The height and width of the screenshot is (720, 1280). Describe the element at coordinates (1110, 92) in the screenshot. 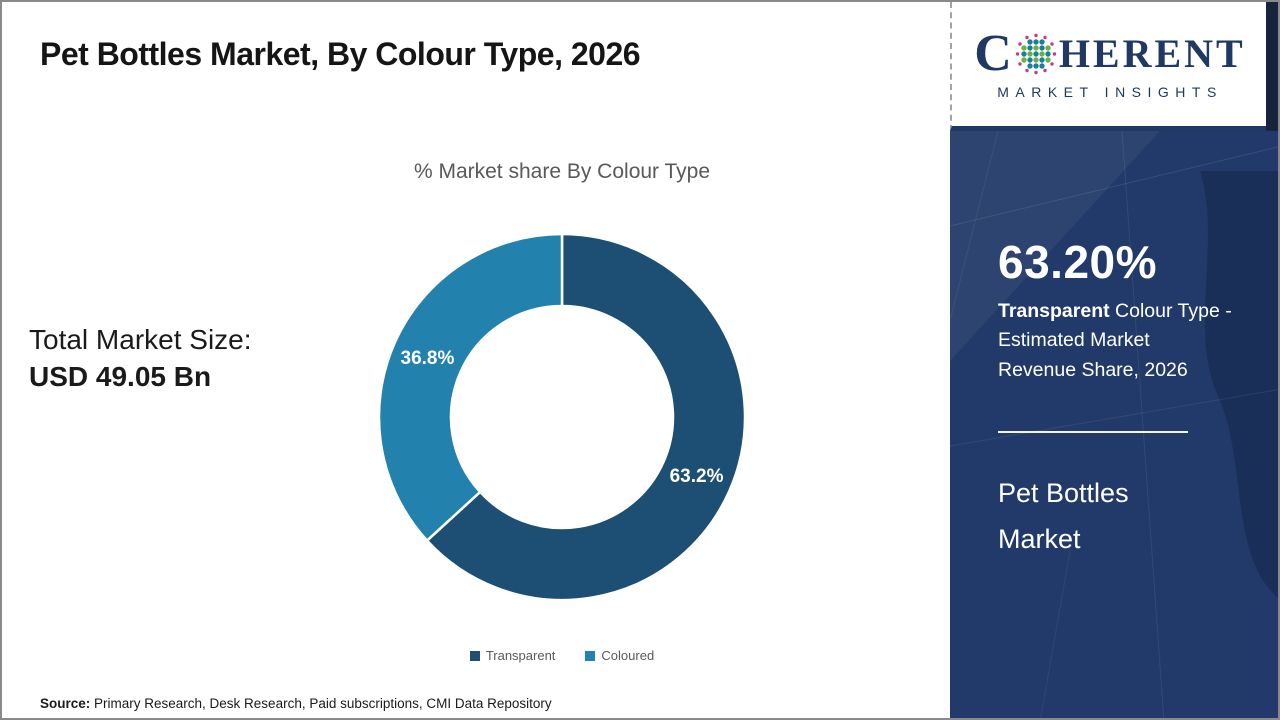

I see `logo-subtitle: MARKET INSIGHTS` at that location.